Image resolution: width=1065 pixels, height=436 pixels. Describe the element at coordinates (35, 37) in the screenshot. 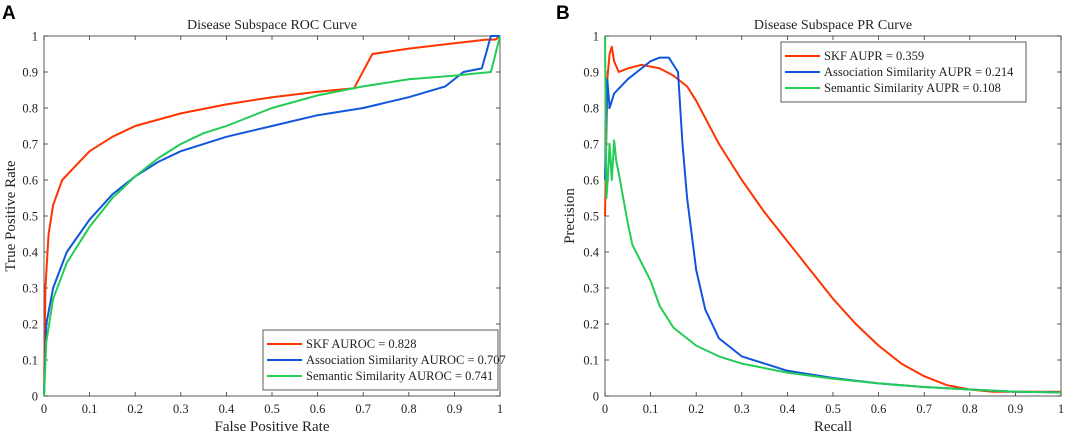

I see `y-tick-label-a: 1` at that location.